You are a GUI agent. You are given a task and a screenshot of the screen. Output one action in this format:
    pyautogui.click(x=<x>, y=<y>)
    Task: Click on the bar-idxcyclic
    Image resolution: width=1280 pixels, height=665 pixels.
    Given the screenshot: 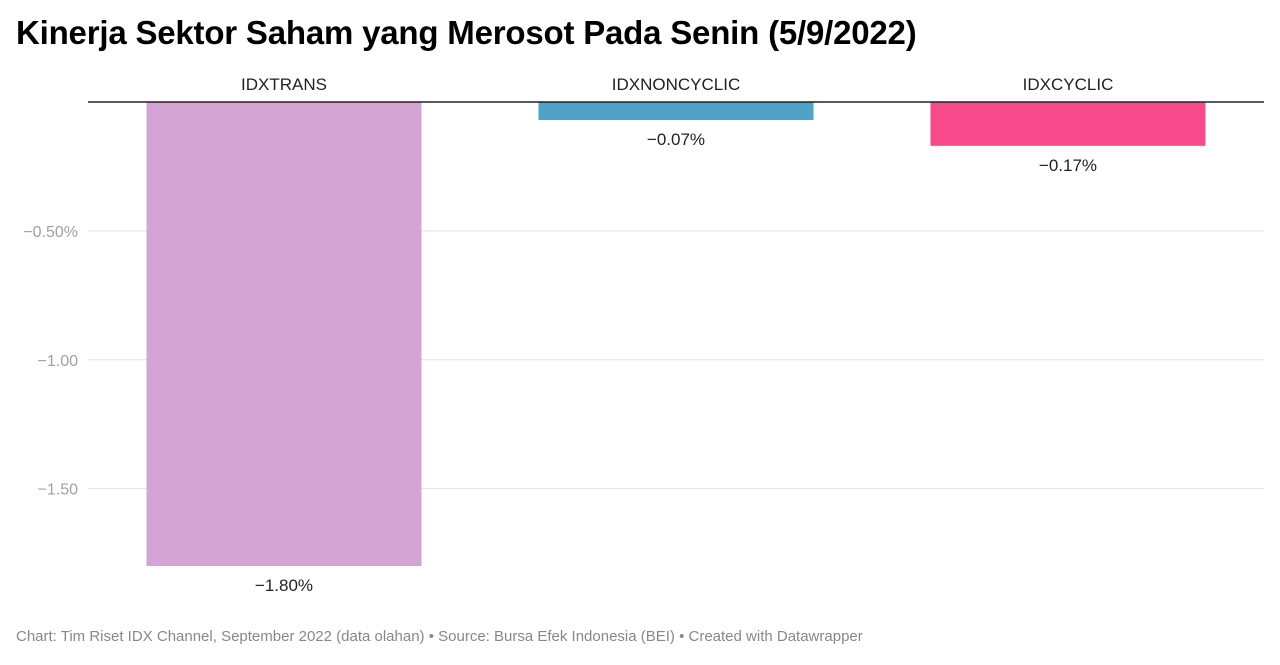 What is the action you would take?
    pyautogui.click(x=1068, y=124)
    